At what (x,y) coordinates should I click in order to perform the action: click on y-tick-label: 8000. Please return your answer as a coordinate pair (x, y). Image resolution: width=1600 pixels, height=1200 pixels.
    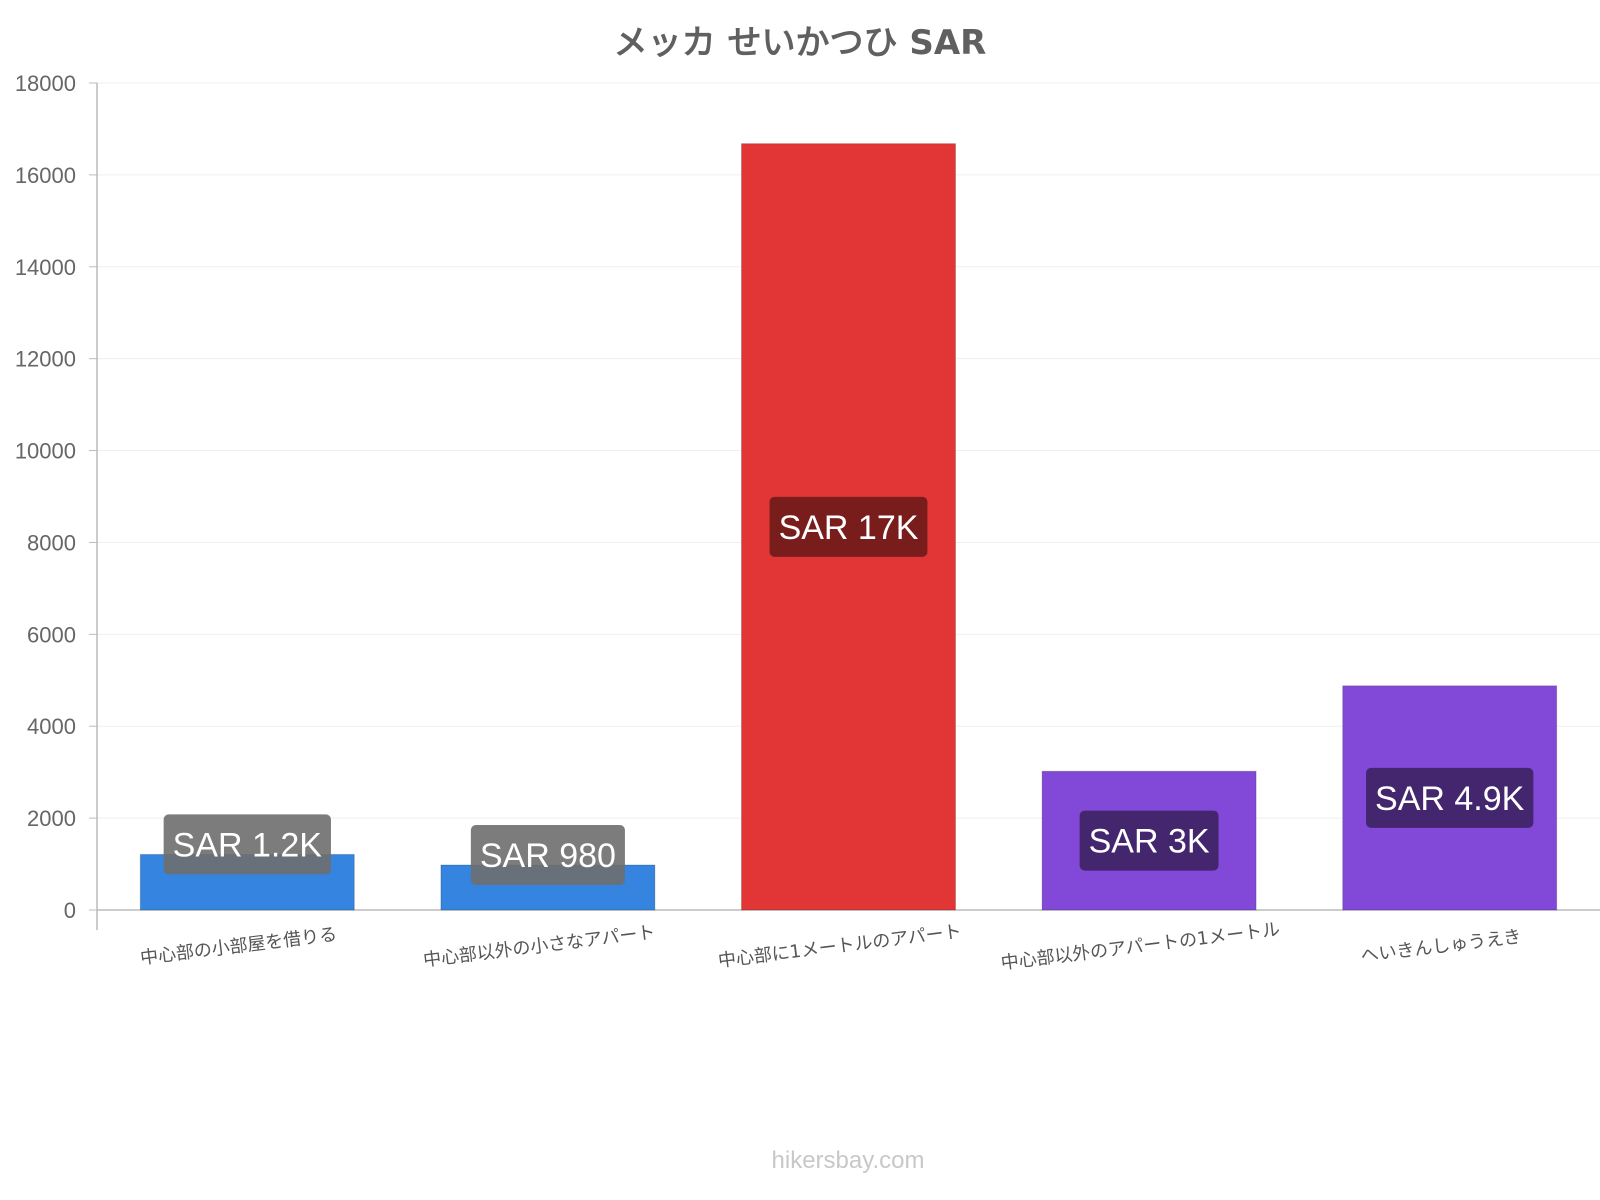
    Looking at the image, I should click on (51, 542).